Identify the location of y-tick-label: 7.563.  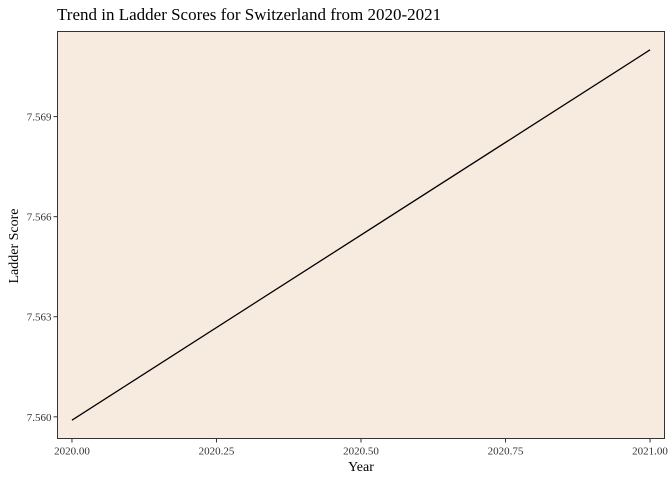
(39, 318).